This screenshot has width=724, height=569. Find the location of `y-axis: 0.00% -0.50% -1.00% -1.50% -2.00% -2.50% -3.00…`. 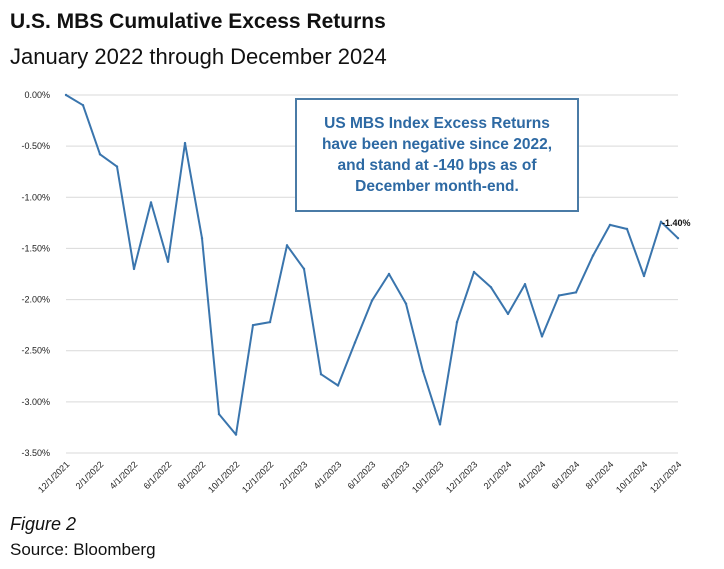

y-axis: 0.00% -0.50% -1.00% -1.50% -2.00% -2.50% -3.00… is located at coordinates (35, 274).